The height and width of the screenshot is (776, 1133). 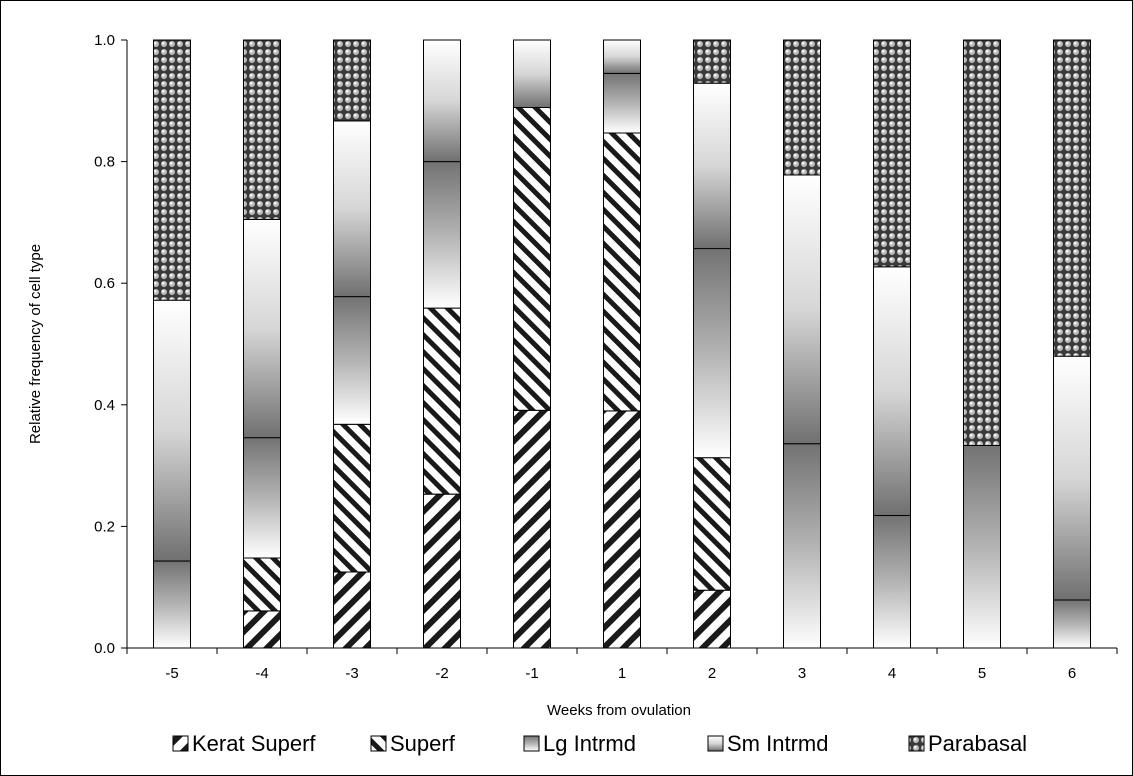 I want to click on legend-swatch-parabasal, so click(x=916, y=743).